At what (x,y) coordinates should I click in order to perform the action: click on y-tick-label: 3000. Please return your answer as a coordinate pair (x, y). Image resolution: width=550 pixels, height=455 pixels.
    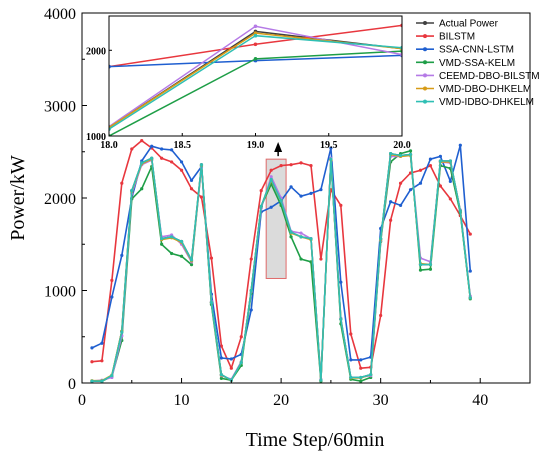
    Looking at the image, I should click on (60, 107).